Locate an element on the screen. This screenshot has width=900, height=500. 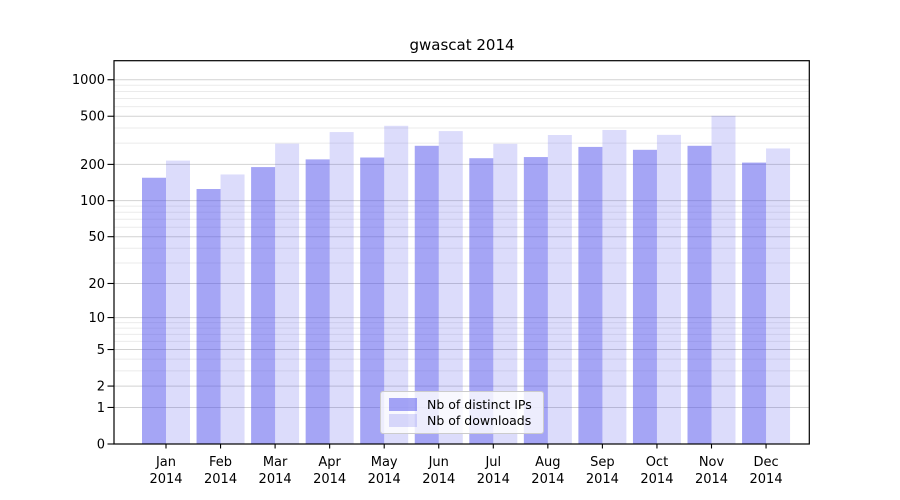
bar-downloads-jan is located at coordinates (178, 302).